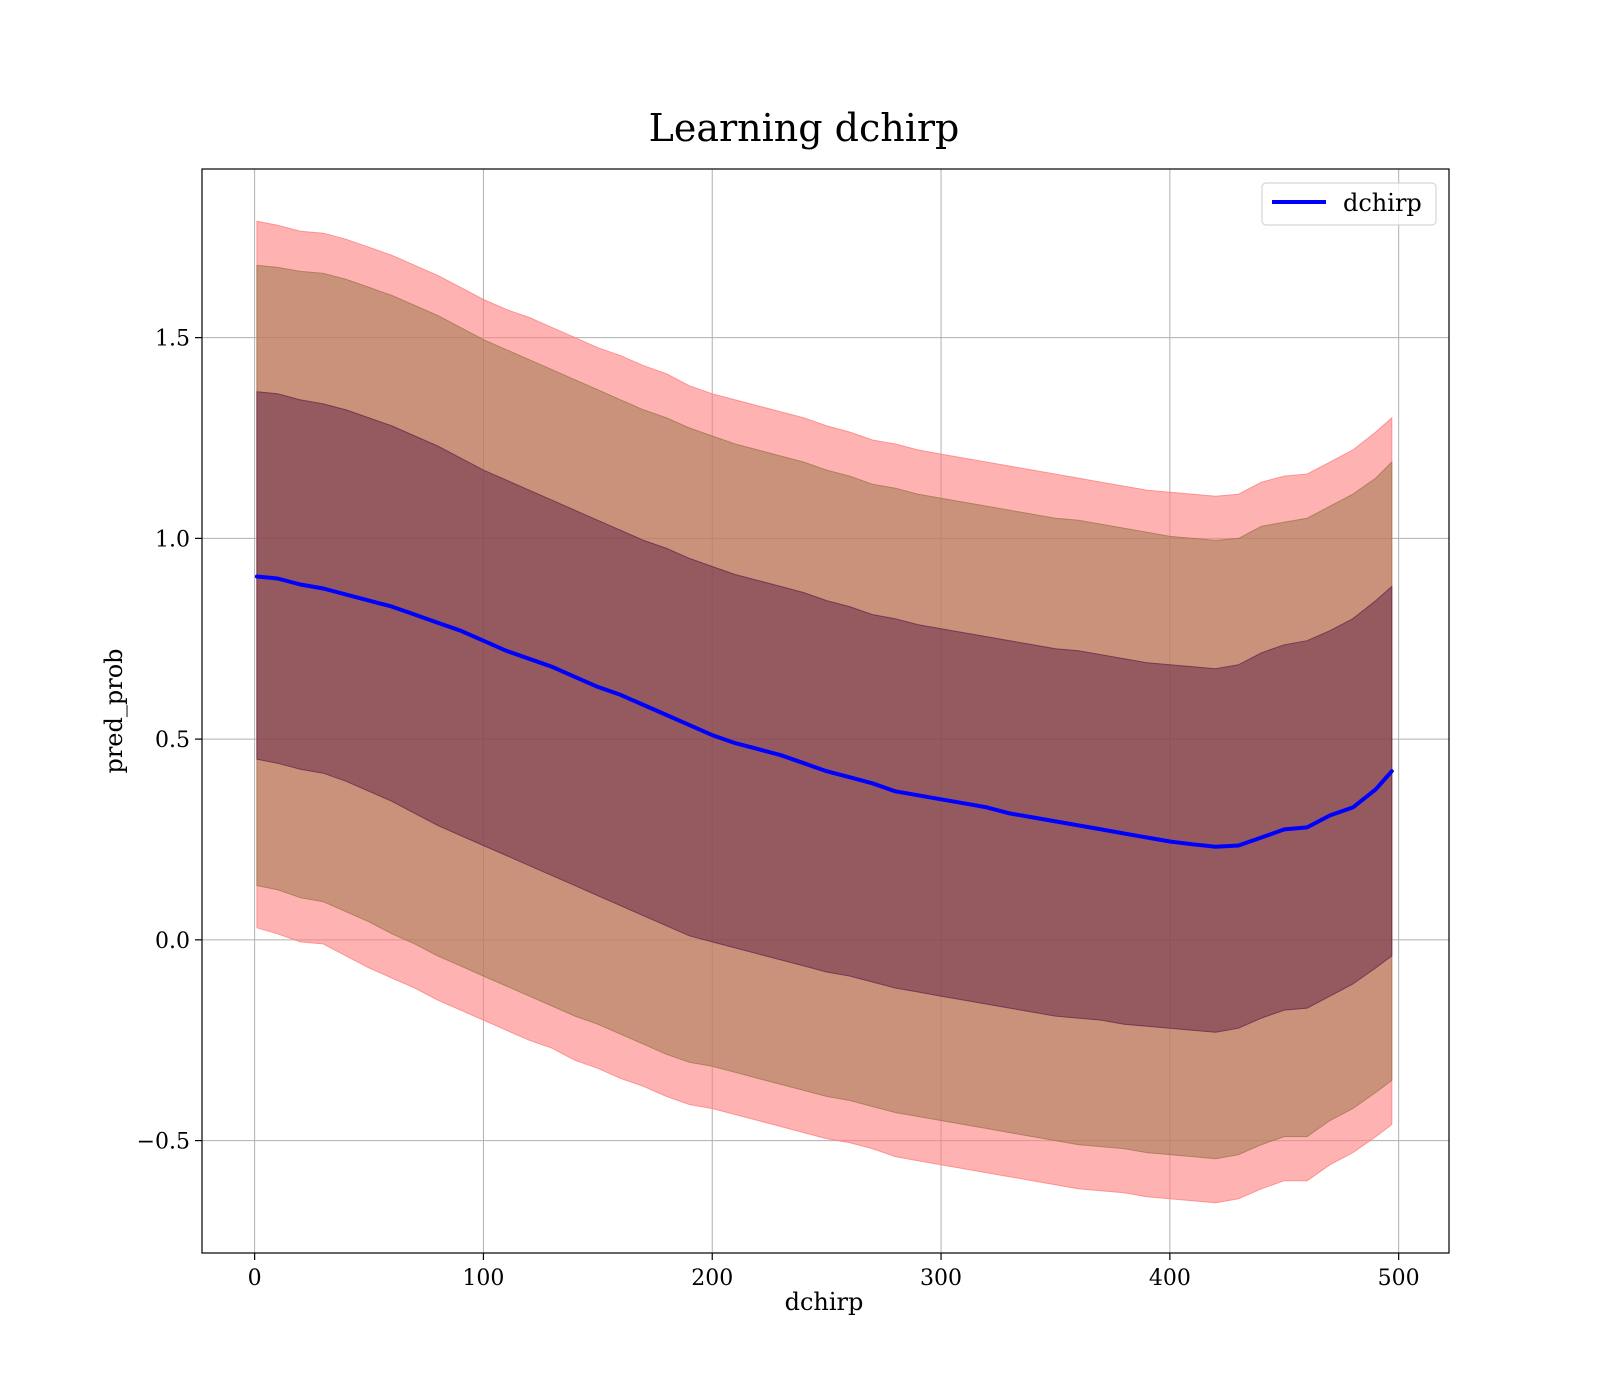  What do you see at coordinates (804, 128) in the screenshot?
I see `chart-title: Learning dchirp` at bounding box center [804, 128].